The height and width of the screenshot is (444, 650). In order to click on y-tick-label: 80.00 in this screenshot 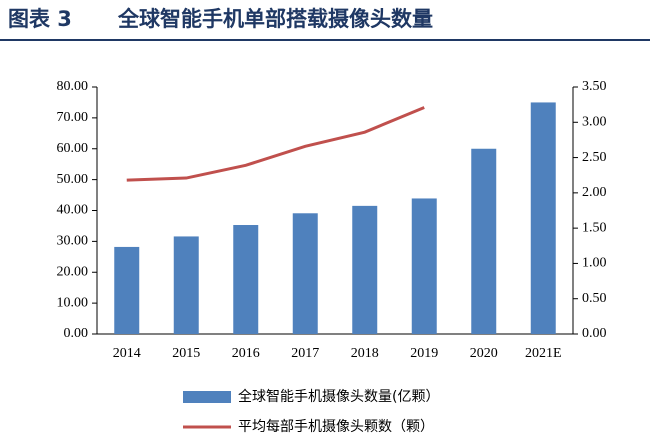, I will do `click(73, 86)`.